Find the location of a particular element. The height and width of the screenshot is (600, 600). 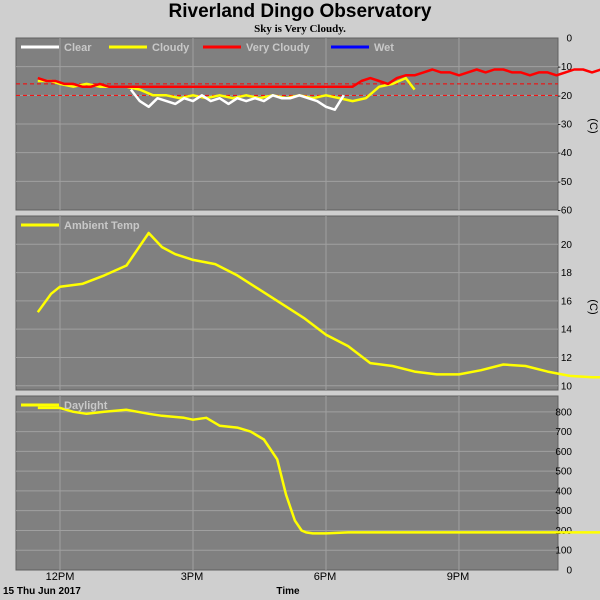

legend-label: Wet is located at coordinates (384, 48).